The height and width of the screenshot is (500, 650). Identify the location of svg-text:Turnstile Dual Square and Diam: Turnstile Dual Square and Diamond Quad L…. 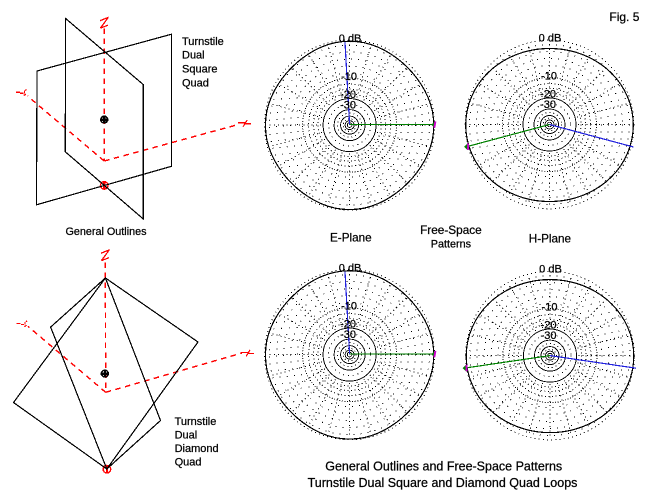
(443, 483).